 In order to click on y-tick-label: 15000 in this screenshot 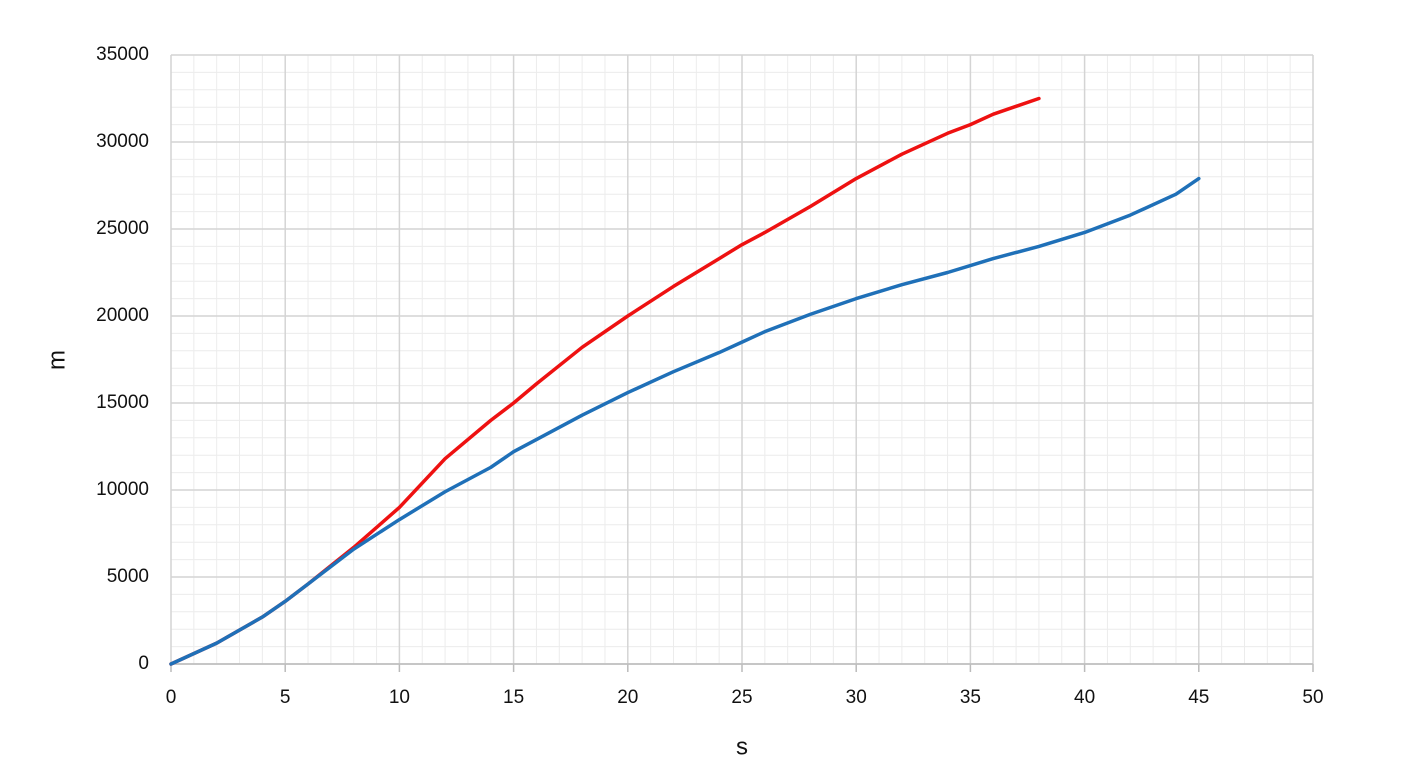, I will do `click(122, 402)`.